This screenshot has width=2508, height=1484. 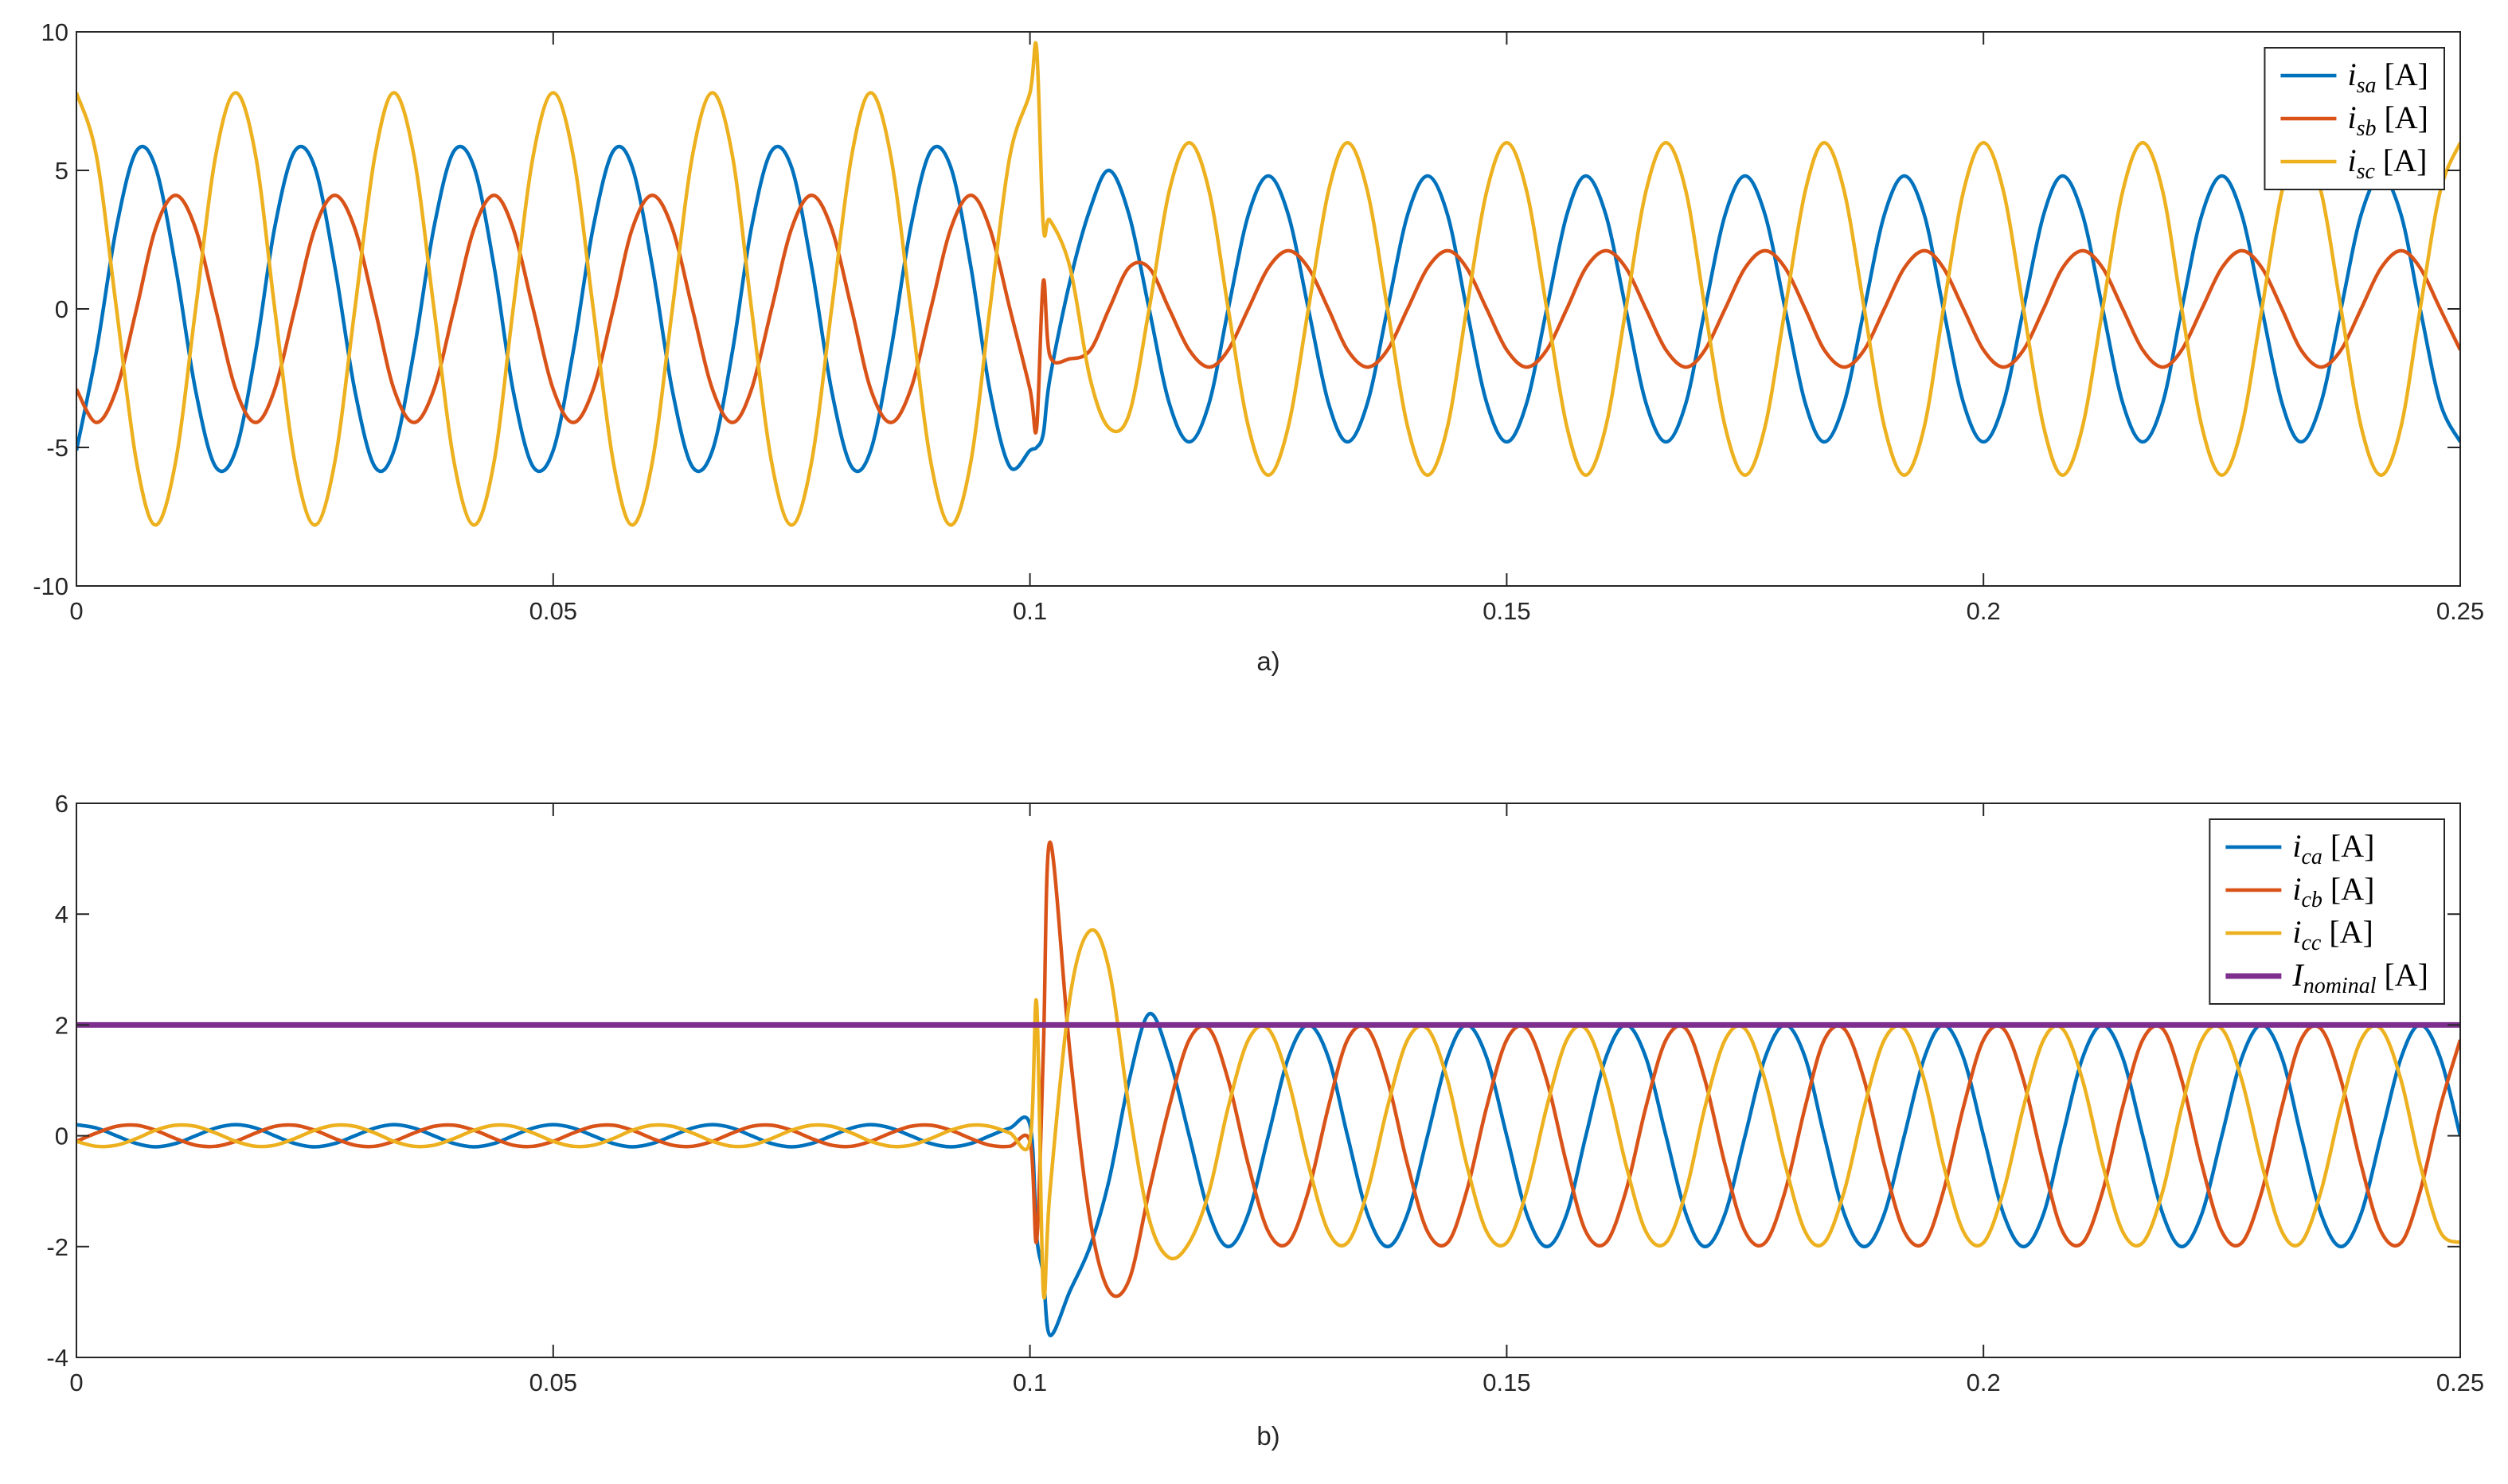 I want to click on legend-label: icb [A], so click(x=2333, y=891).